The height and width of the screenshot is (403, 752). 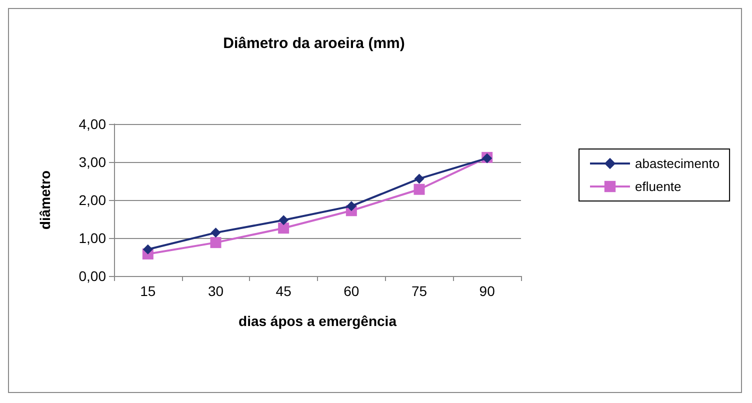 I want to click on y-tick-label: 3,00, so click(x=92, y=162).